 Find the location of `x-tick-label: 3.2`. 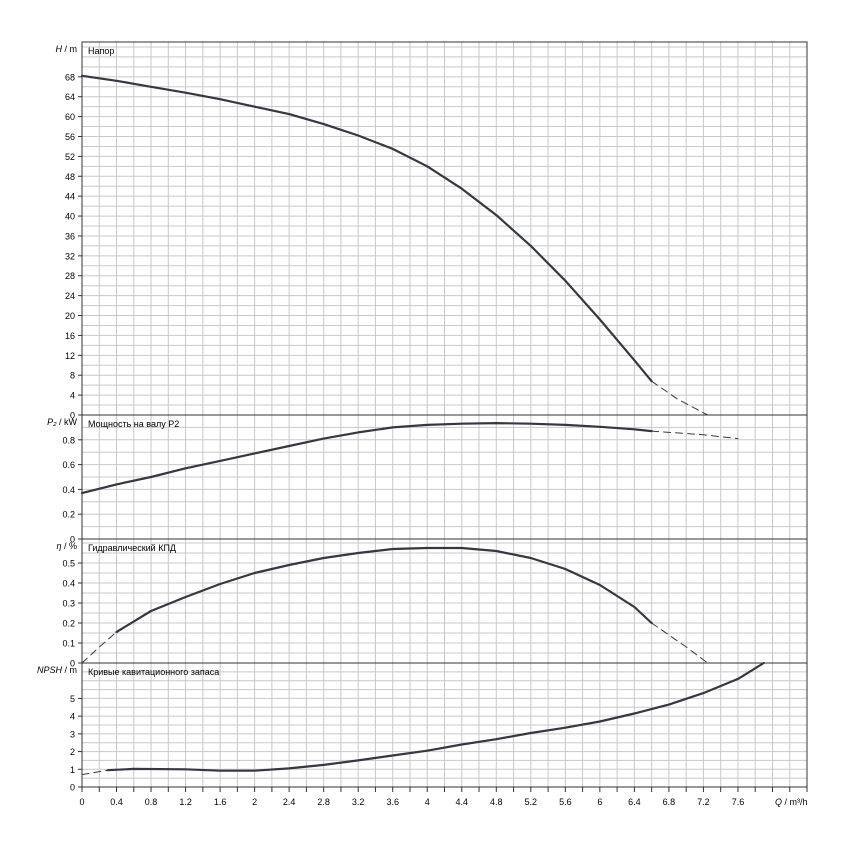

x-tick-label: 3.2 is located at coordinates (358, 802).